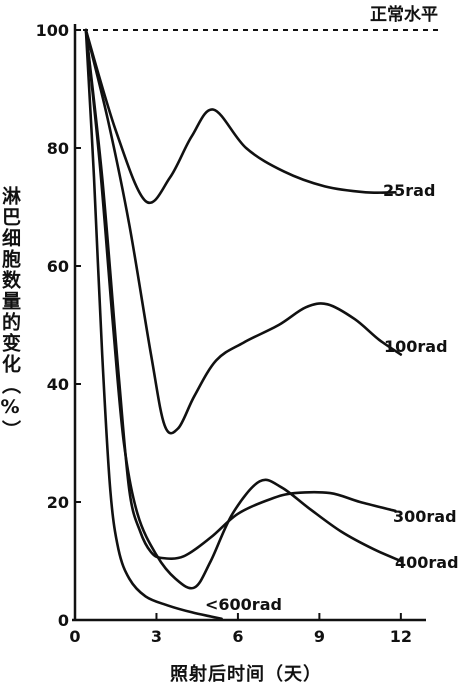 The height and width of the screenshot is (691, 473). I want to click on y-tick-label: 40, so click(58, 384).